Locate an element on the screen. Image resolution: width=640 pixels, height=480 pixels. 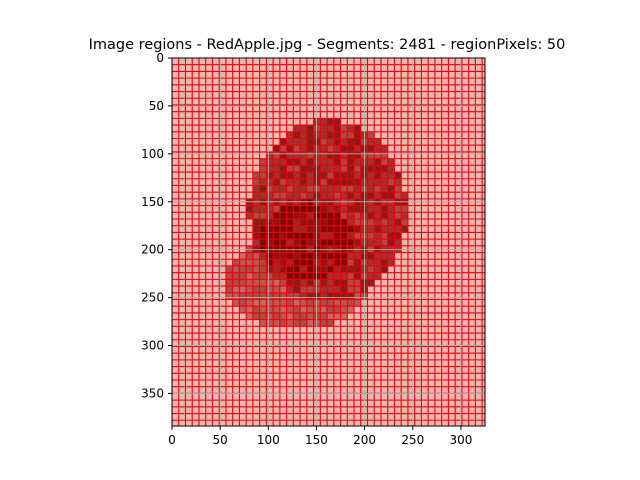
y-tick-label: 250 is located at coordinates (152, 298).